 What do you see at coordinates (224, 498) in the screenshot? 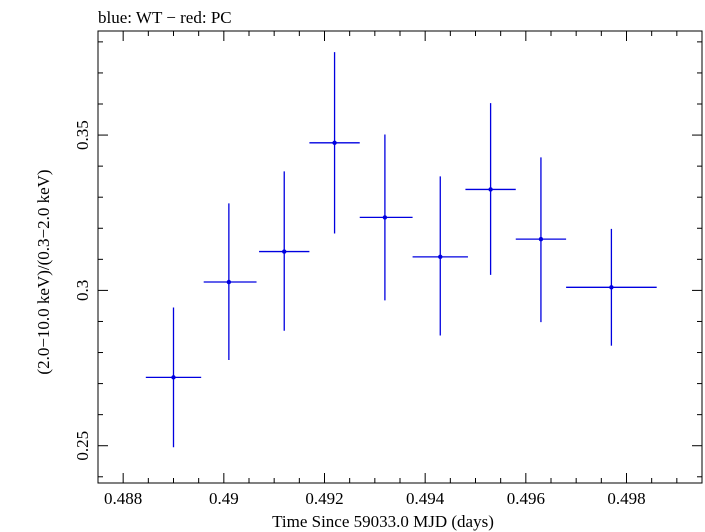
I see `x-tick-label: 0.49` at bounding box center [224, 498].